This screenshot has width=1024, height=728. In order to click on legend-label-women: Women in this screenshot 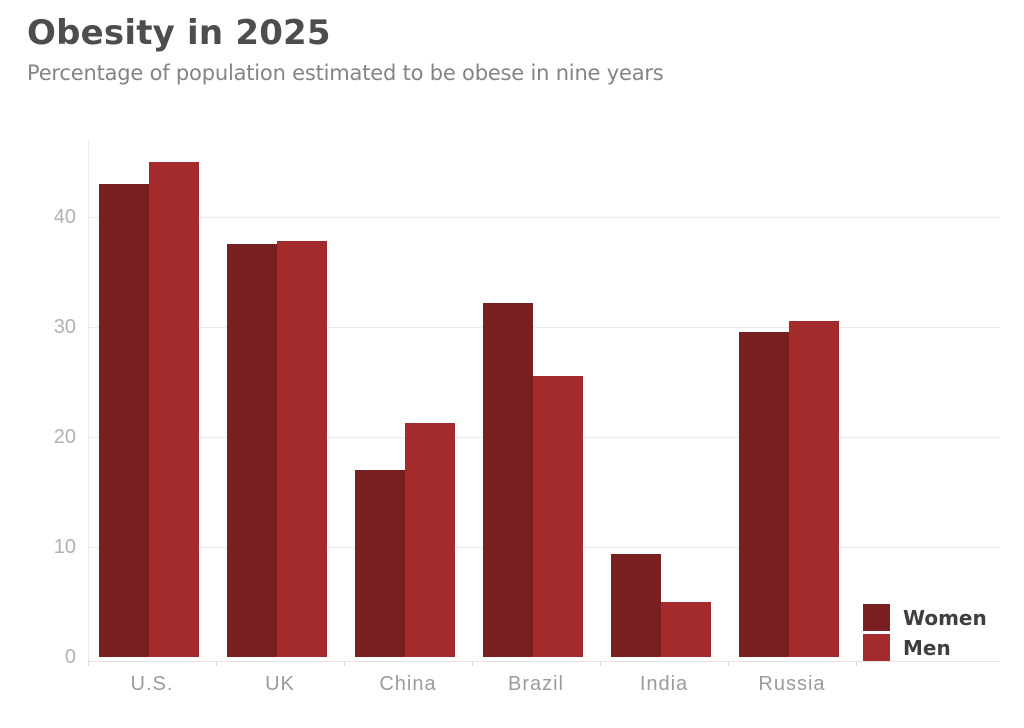, I will do `click(945, 617)`.